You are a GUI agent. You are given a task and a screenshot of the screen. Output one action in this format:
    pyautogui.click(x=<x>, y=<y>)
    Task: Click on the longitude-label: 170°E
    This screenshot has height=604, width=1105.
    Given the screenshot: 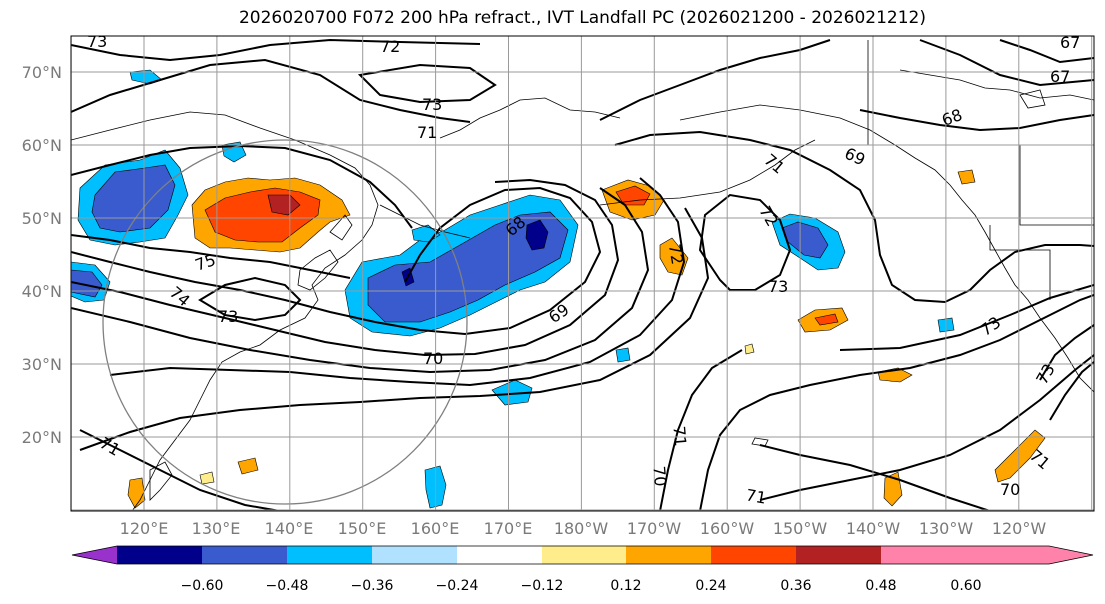 What is the action you would take?
    pyautogui.click(x=508, y=528)
    